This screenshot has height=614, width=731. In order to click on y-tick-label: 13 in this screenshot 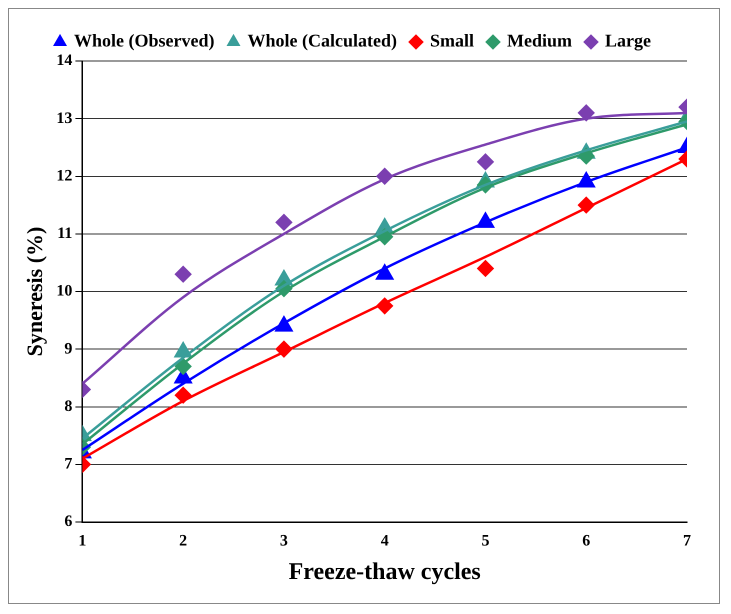, I will do `click(64, 118)`.